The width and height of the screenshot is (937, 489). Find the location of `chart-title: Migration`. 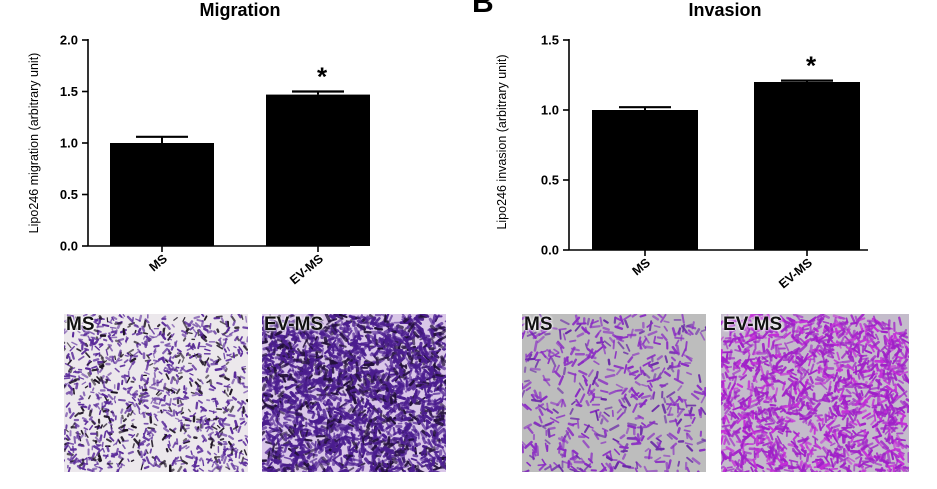

chart-title: Migration is located at coordinates (240, 10).